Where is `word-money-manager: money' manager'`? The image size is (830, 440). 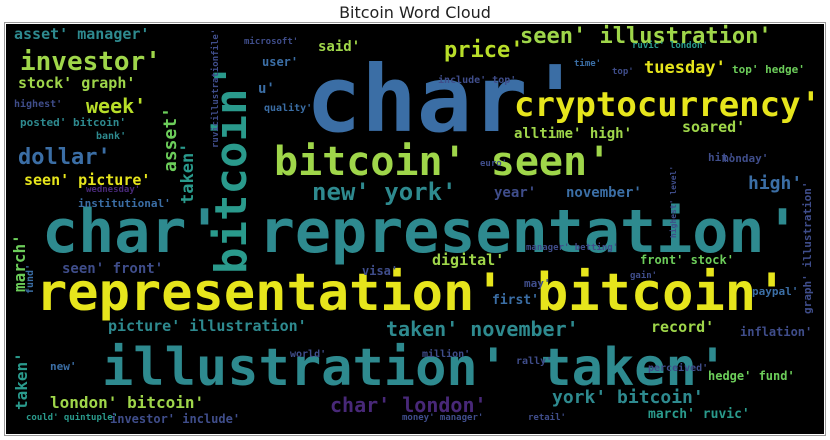 word-money-manager: money' manager' is located at coordinates (443, 418).